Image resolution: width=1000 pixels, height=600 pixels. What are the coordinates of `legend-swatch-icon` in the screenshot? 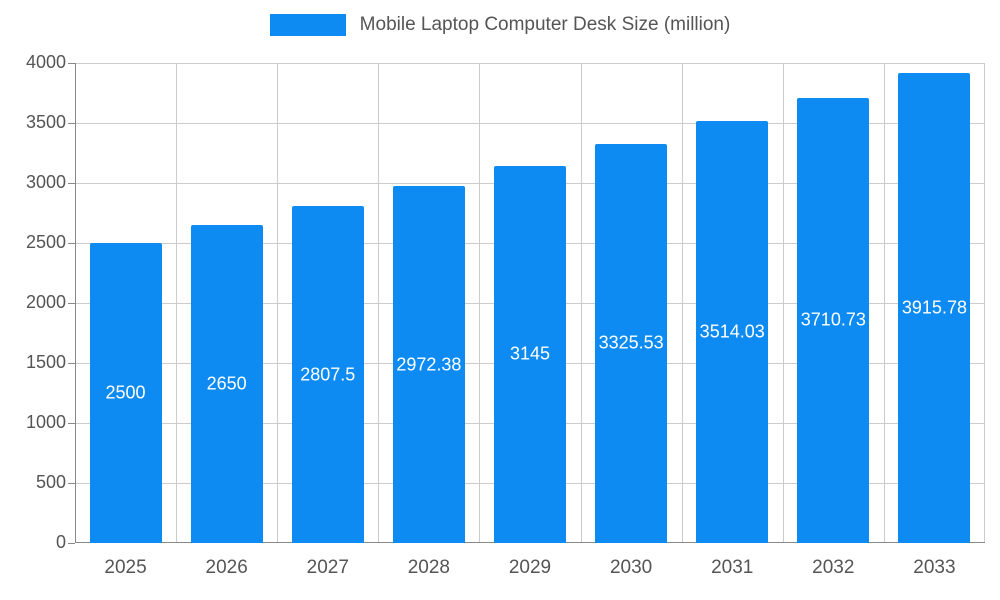 It's located at (307, 25).